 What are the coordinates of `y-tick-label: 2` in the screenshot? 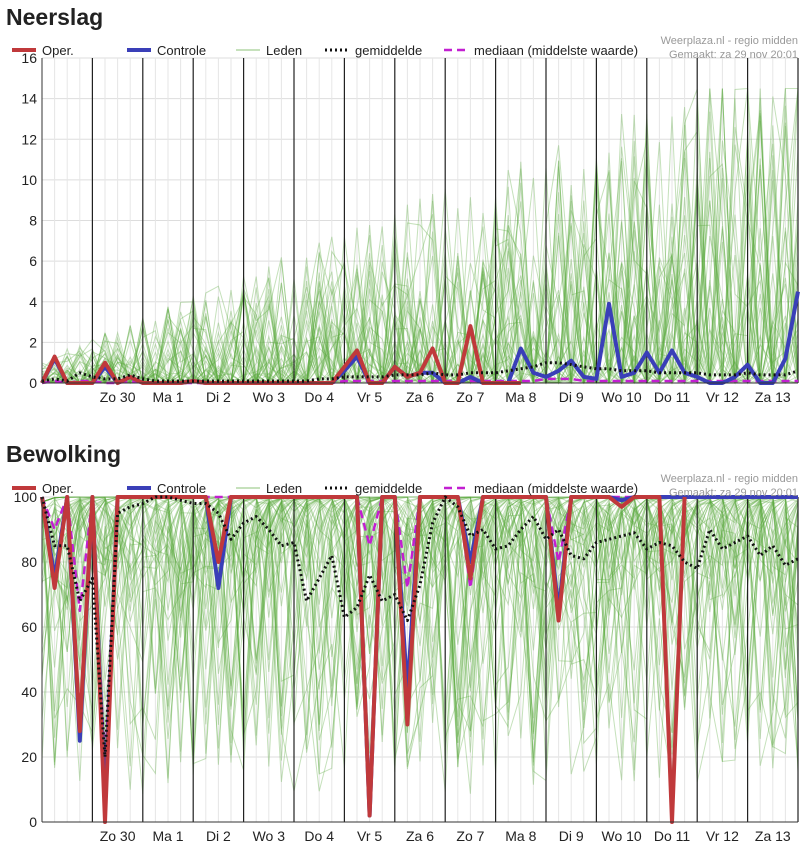 It's located at (33, 342).